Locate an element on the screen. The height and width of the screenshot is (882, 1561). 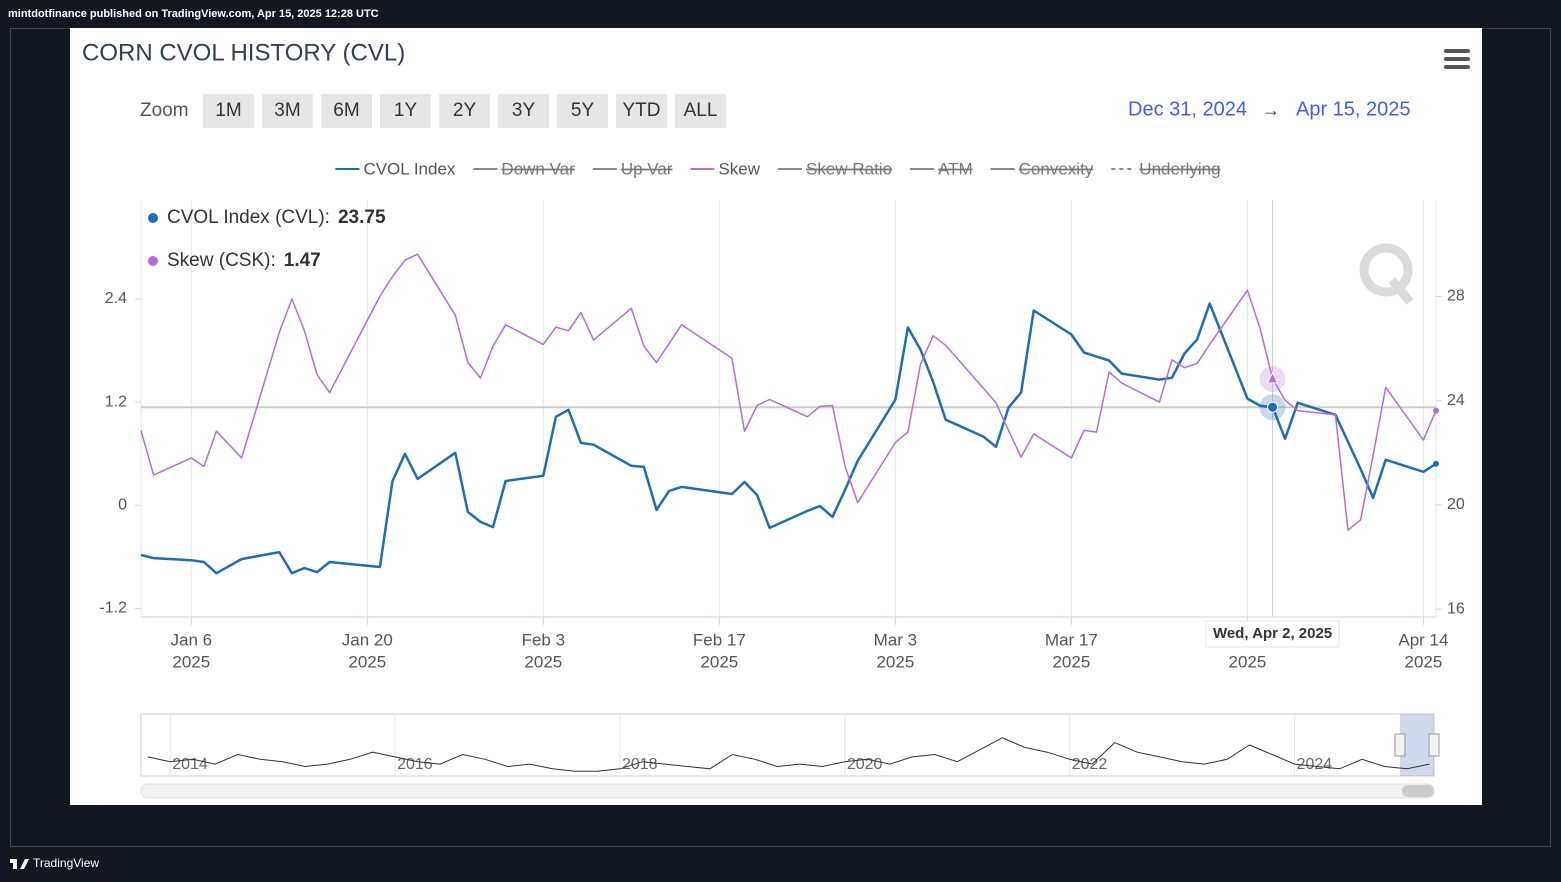
zoom-button-label: 1Y is located at coordinates (406, 110).